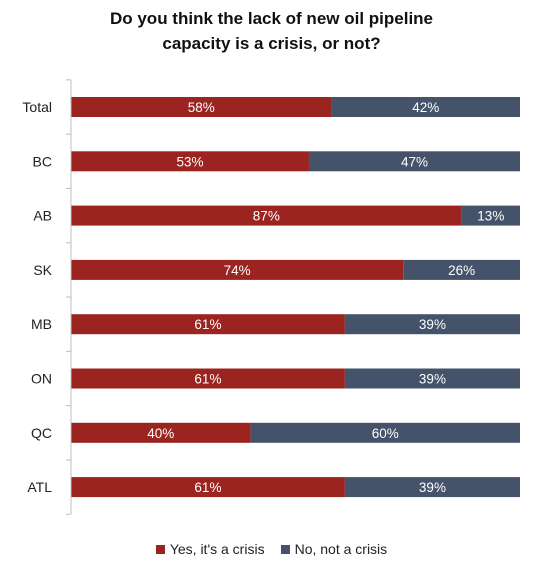  I want to click on legend: Yes, it's a crisis No, not a crisis, so click(271, 549).